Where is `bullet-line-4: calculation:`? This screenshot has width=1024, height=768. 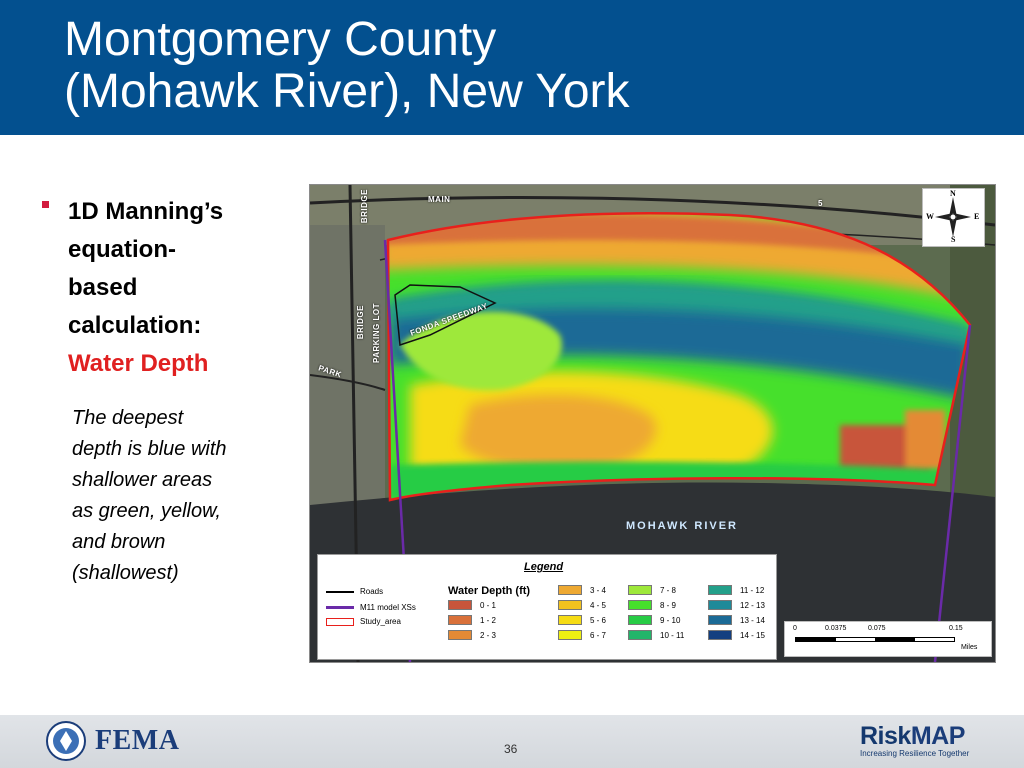
bullet-line-4: calculation: is located at coordinates (135, 325).